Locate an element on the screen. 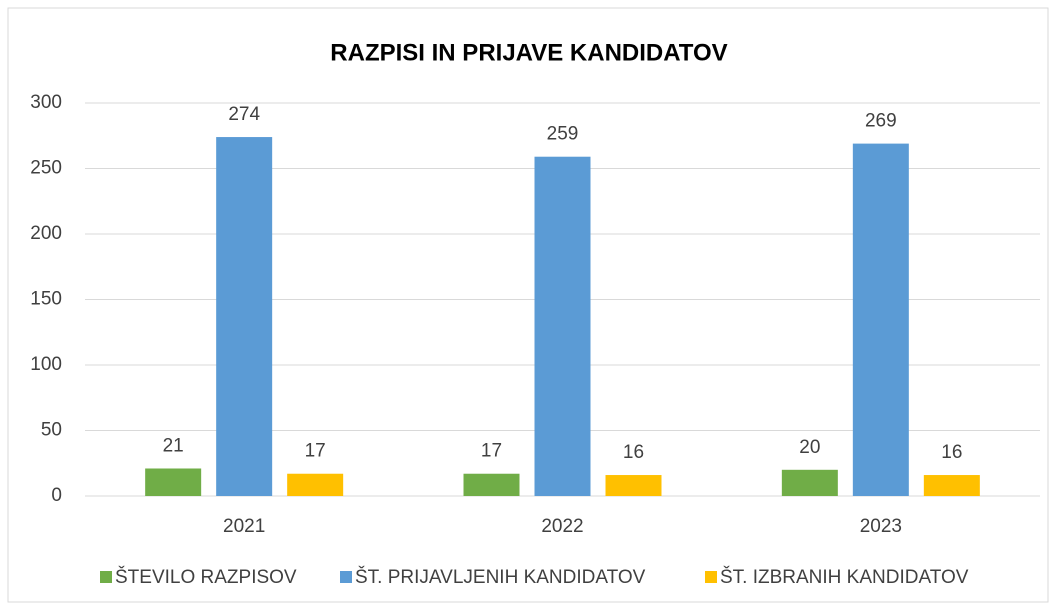  y-tick-label: 150 is located at coordinates (46, 299).